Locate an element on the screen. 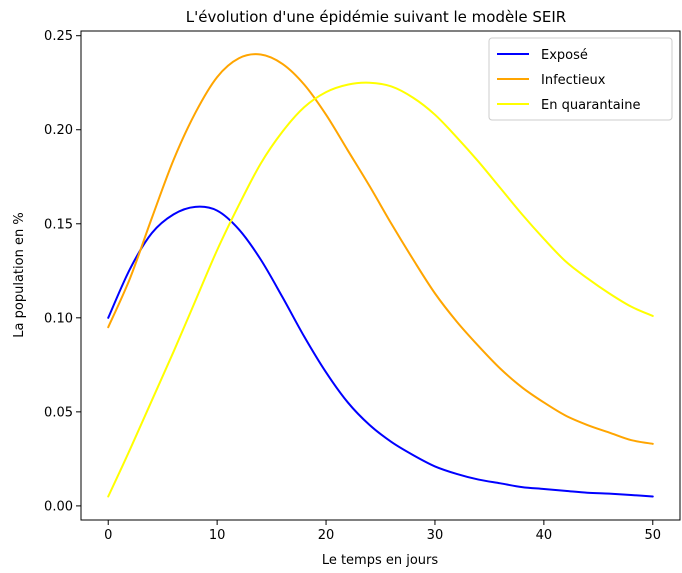  x-tick-label: 30 is located at coordinates (435, 535).